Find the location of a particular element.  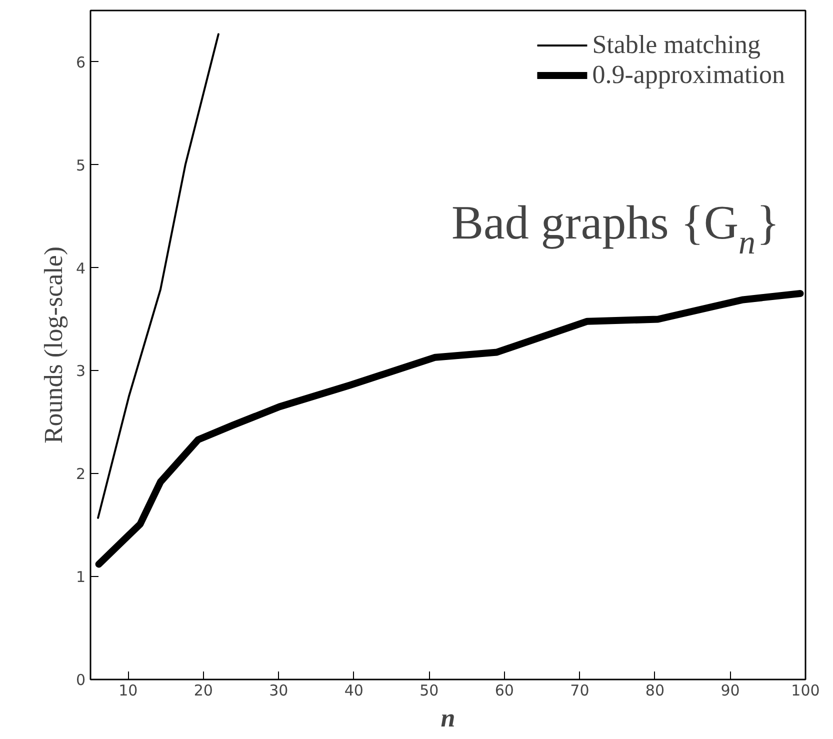

x-tick-label: 60 is located at coordinates (504, 691).